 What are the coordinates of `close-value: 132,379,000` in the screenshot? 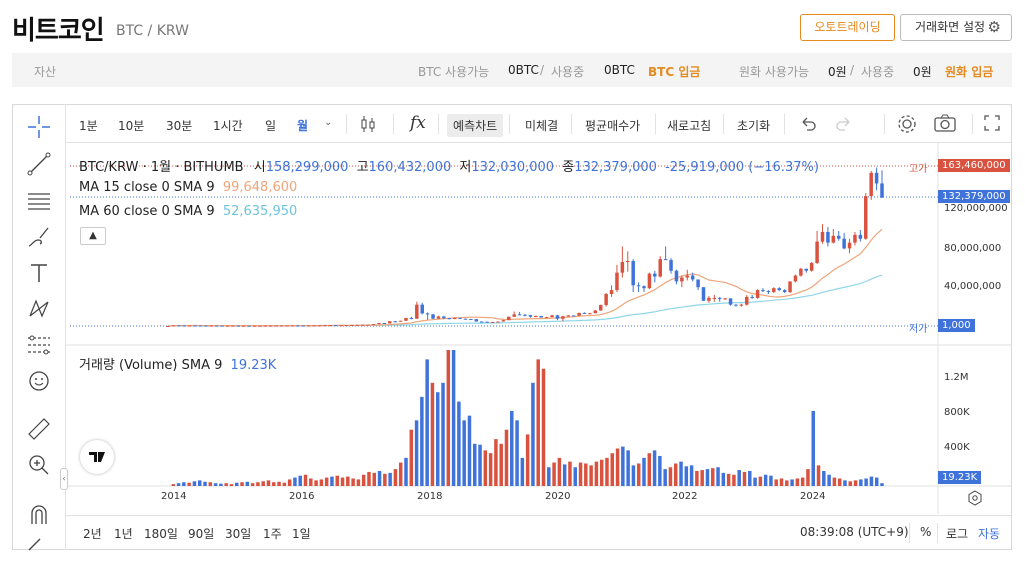 It's located at (615, 167).